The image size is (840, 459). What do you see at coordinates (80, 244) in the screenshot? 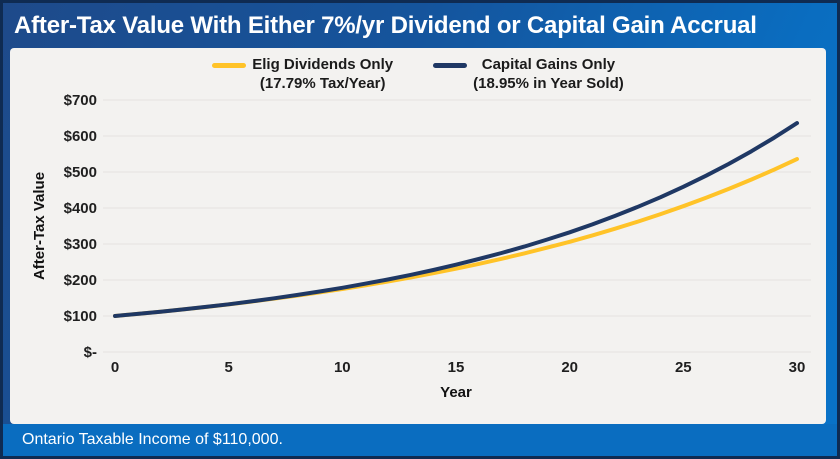
I see `y-tick-label: $300` at bounding box center [80, 244].